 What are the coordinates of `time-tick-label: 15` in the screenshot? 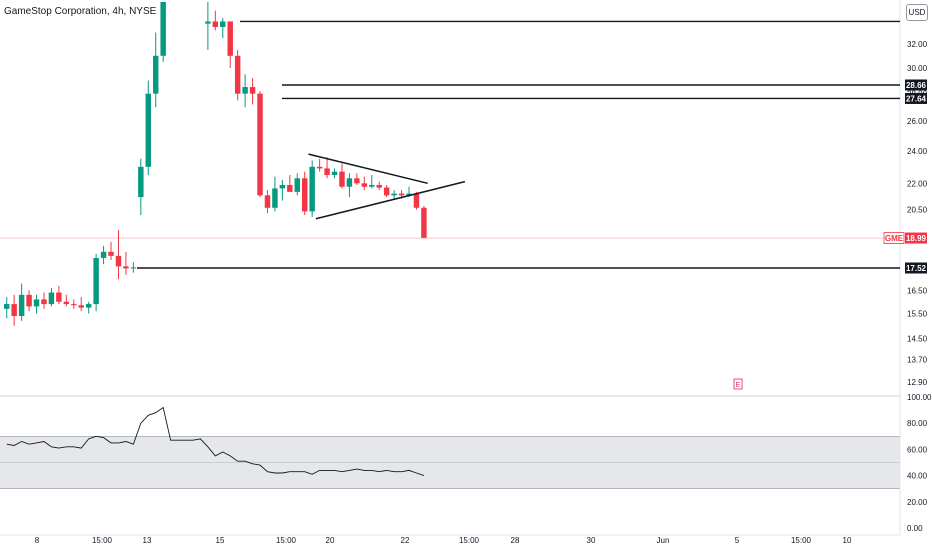 It's located at (220, 540).